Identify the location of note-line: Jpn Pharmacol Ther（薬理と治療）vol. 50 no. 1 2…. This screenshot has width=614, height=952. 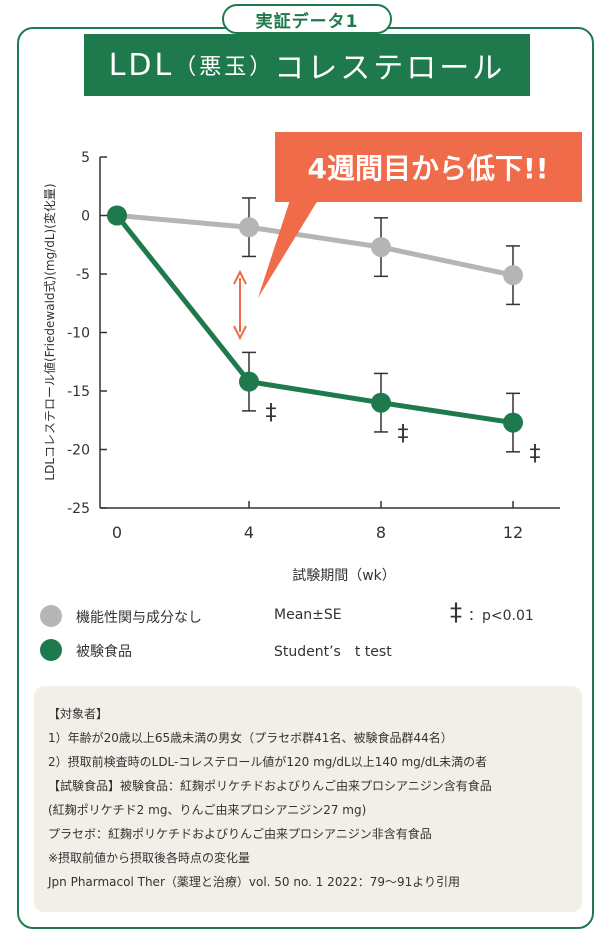
(254, 882).